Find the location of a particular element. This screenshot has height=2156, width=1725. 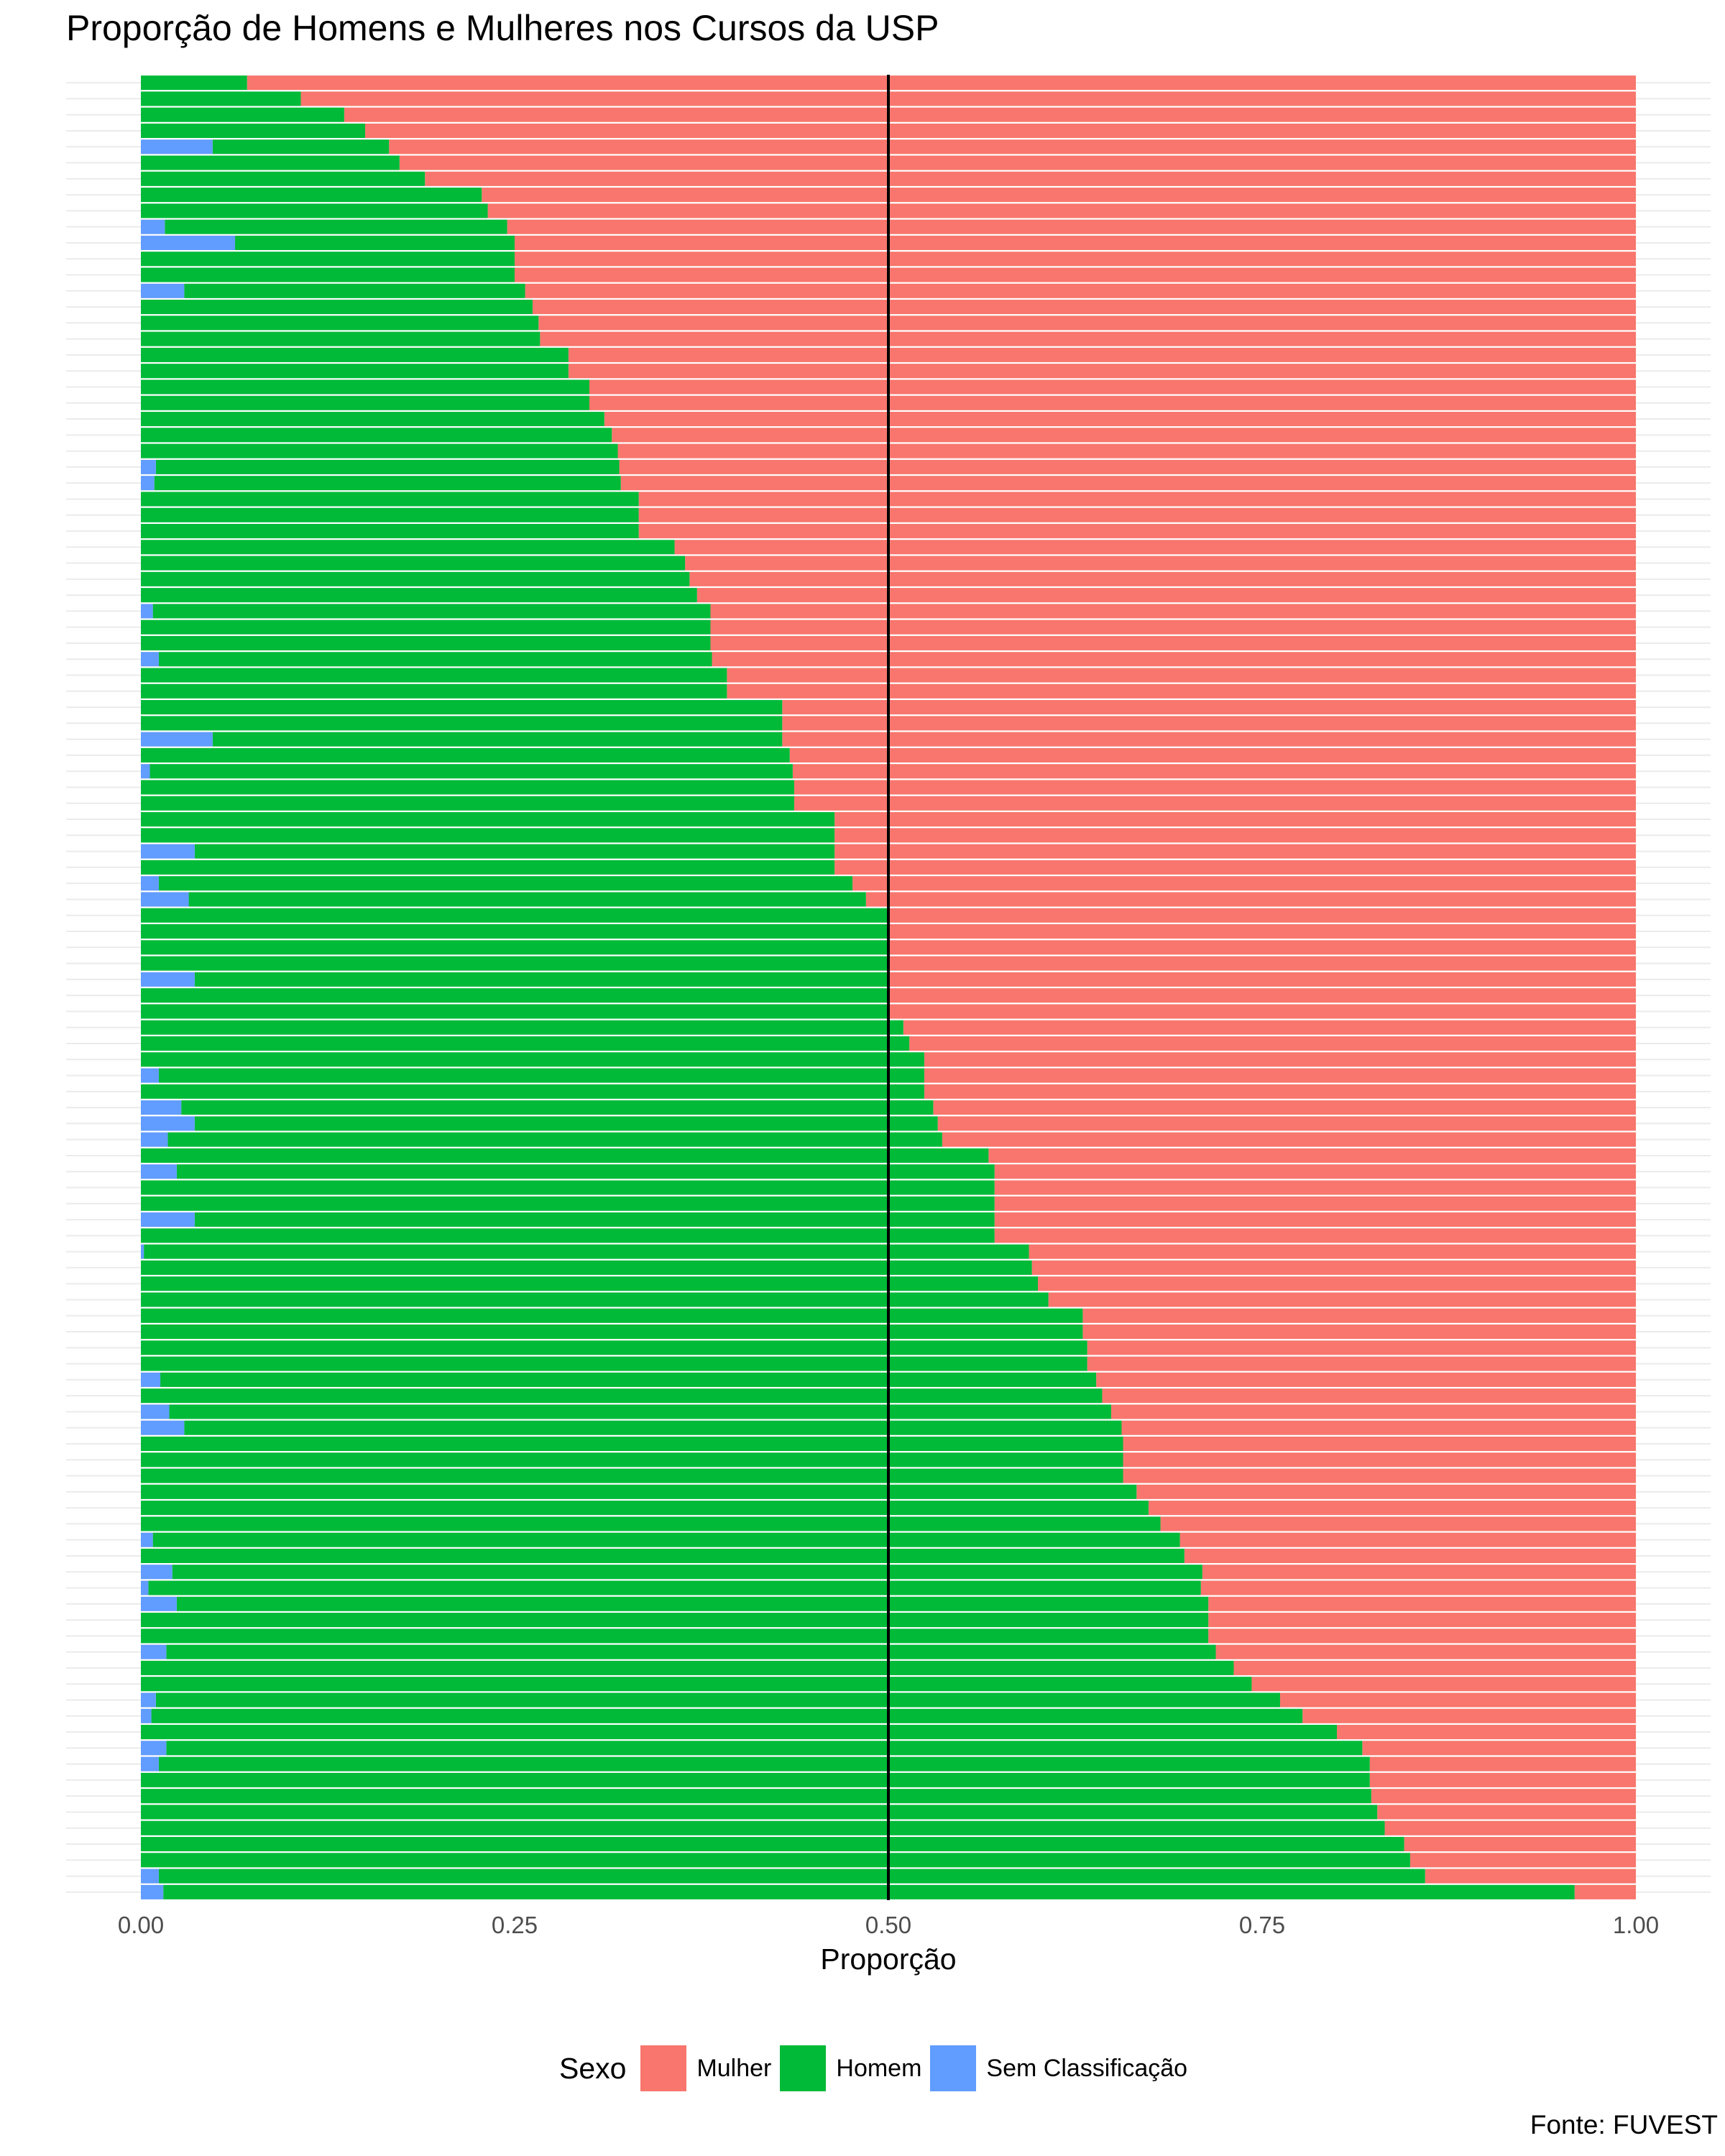

legend-label-sem-classificacao: Sem Classificação is located at coordinates (1087, 2068).